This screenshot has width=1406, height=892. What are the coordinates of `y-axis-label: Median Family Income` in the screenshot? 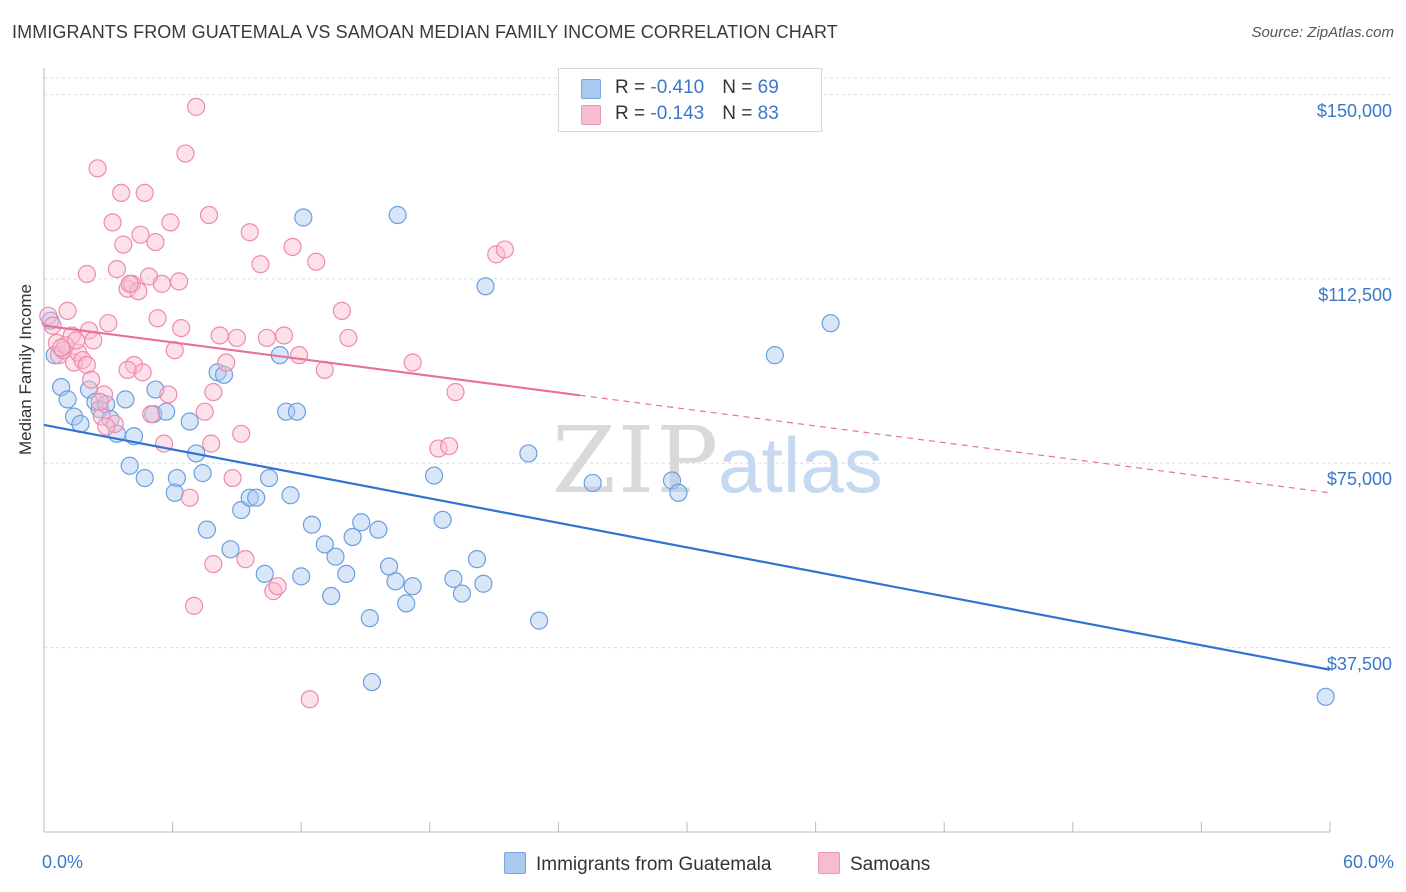 It's located at (25, 369).